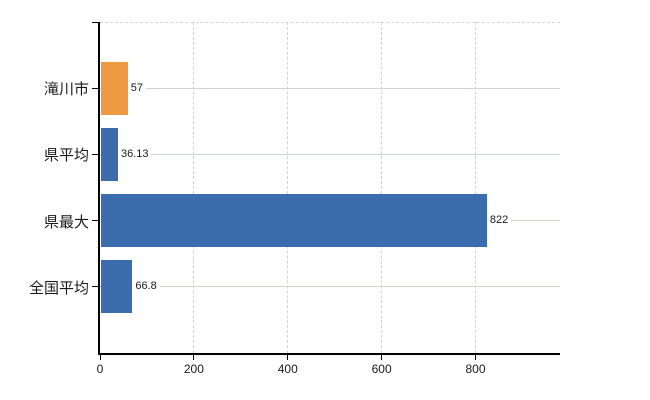 Image resolution: width=650 pixels, height=400 pixels. I want to click on y-axis-label: 県最大, so click(66, 222).